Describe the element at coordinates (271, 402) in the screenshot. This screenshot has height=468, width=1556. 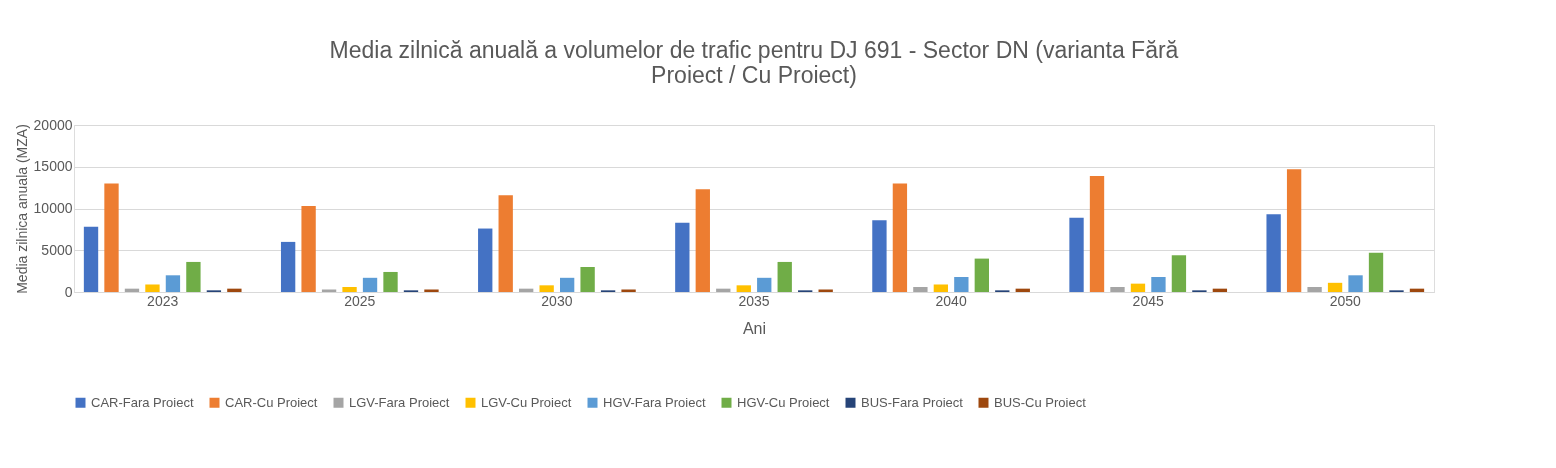
I see `legend-label: CAR-Cu Proiect` at that location.